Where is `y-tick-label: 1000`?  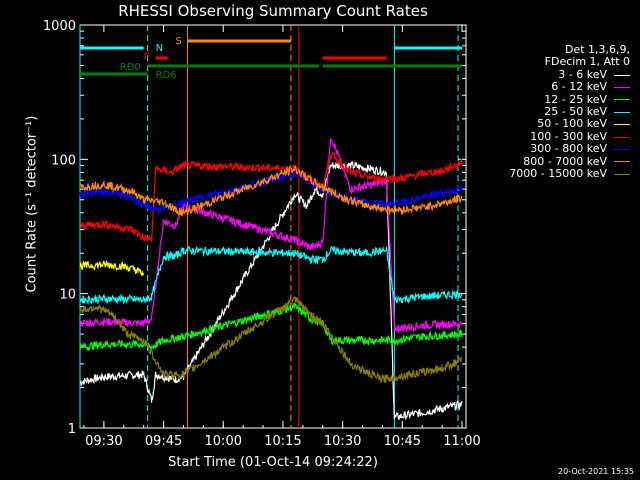 y-tick-label: 1000 is located at coordinates (59, 26).